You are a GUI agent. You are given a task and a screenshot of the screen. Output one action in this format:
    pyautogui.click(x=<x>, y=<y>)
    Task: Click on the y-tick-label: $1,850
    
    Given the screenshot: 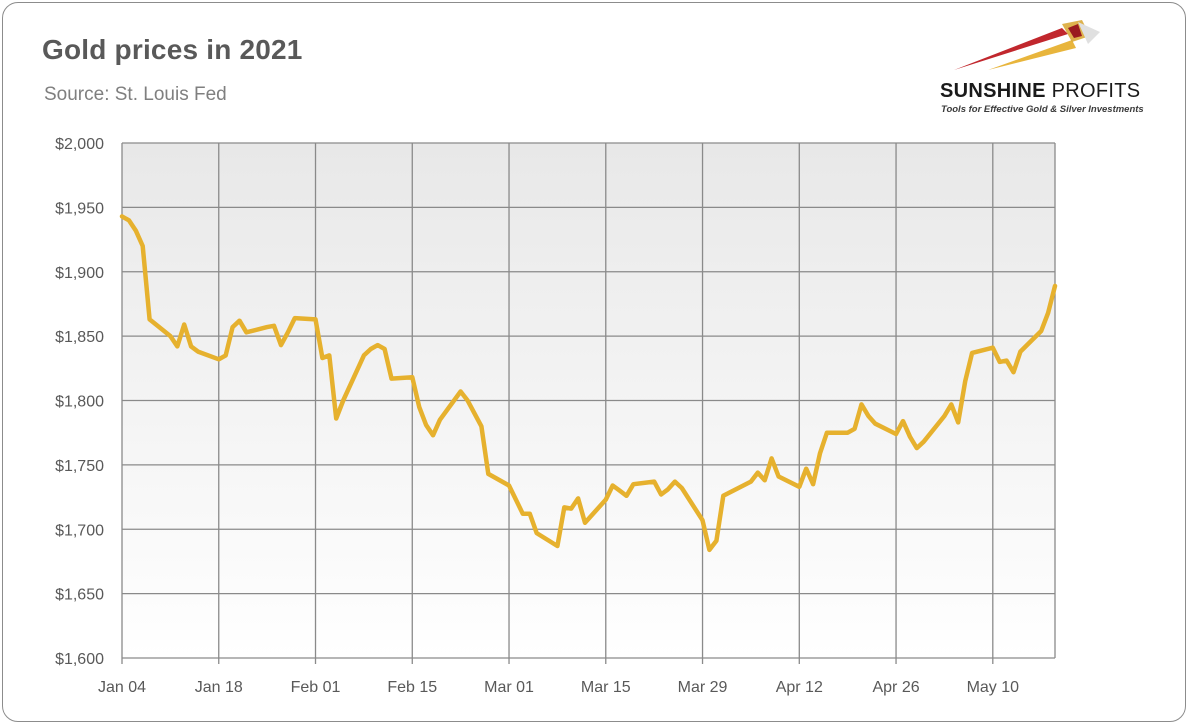 What is the action you would take?
    pyautogui.click(x=79, y=337)
    